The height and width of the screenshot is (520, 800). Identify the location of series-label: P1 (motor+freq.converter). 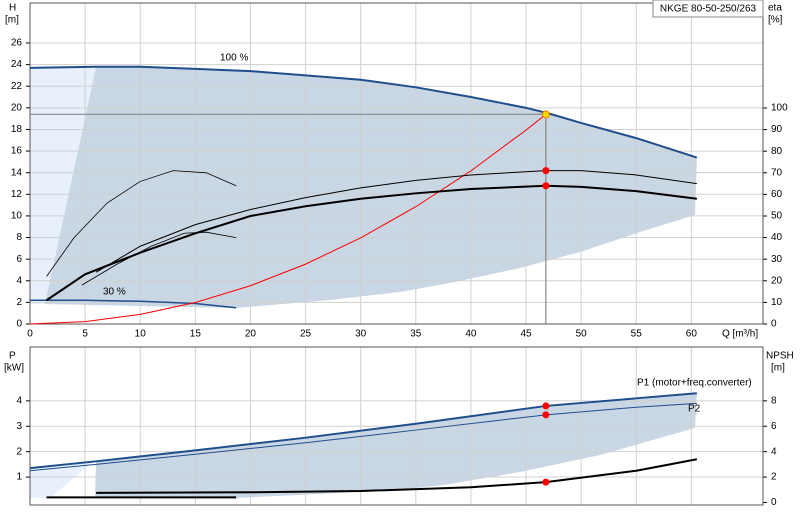
(694, 383).